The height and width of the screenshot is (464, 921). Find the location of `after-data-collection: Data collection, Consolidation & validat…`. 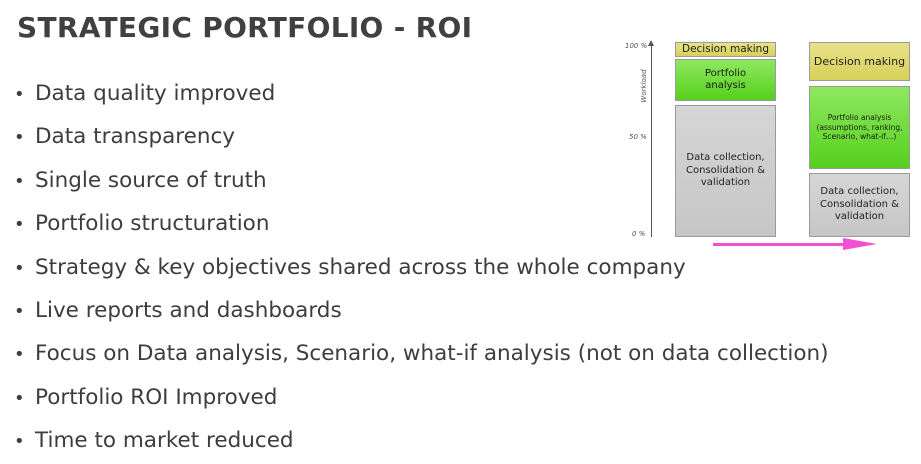

after-data-collection: Data collection, Consolidation & validat… is located at coordinates (859, 205).